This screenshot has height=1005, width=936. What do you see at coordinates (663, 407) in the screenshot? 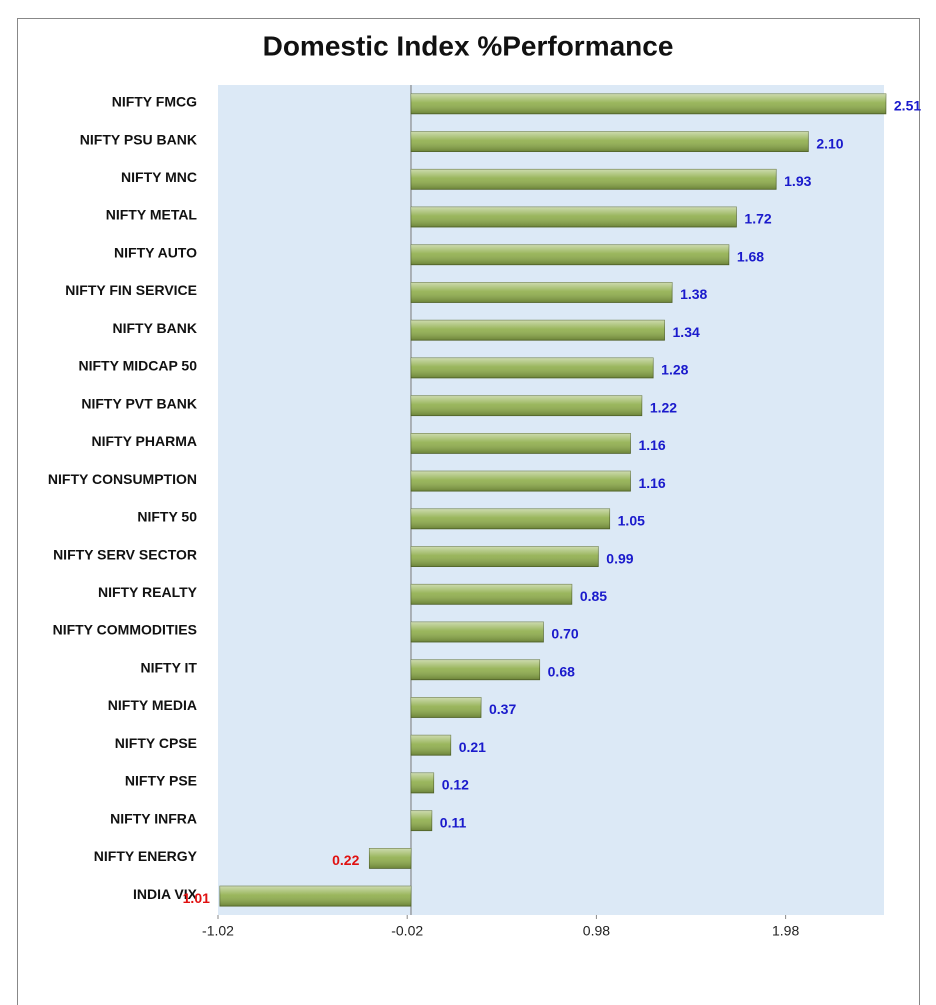
I see `value-label: 1.22` at bounding box center [663, 407].